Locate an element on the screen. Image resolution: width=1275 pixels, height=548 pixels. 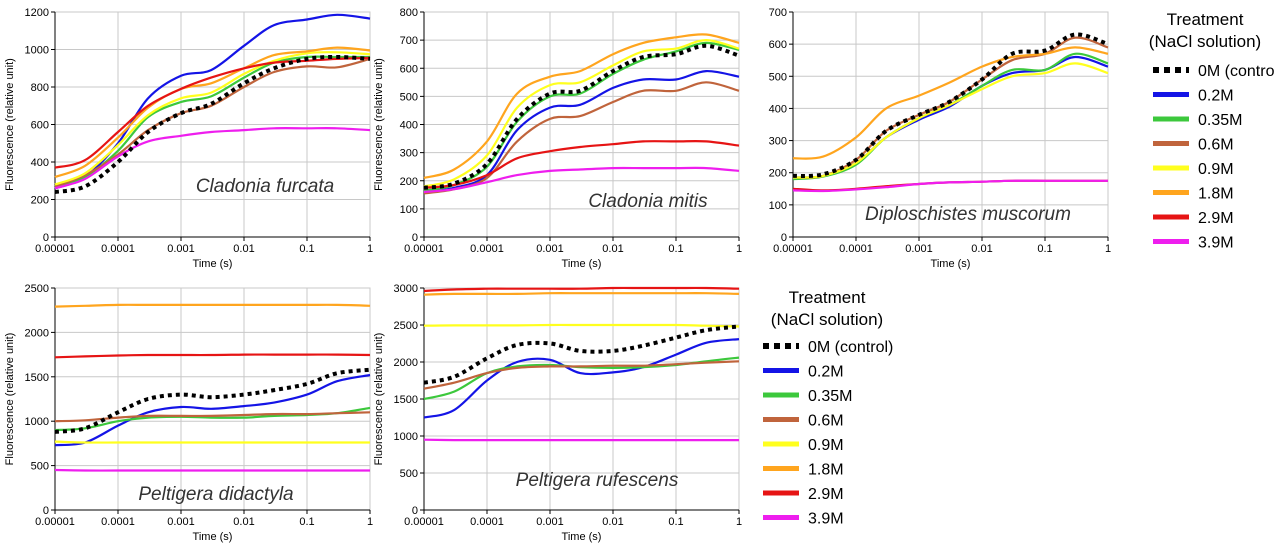
y-tick-label: 1200 is located at coordinates (37, 13).